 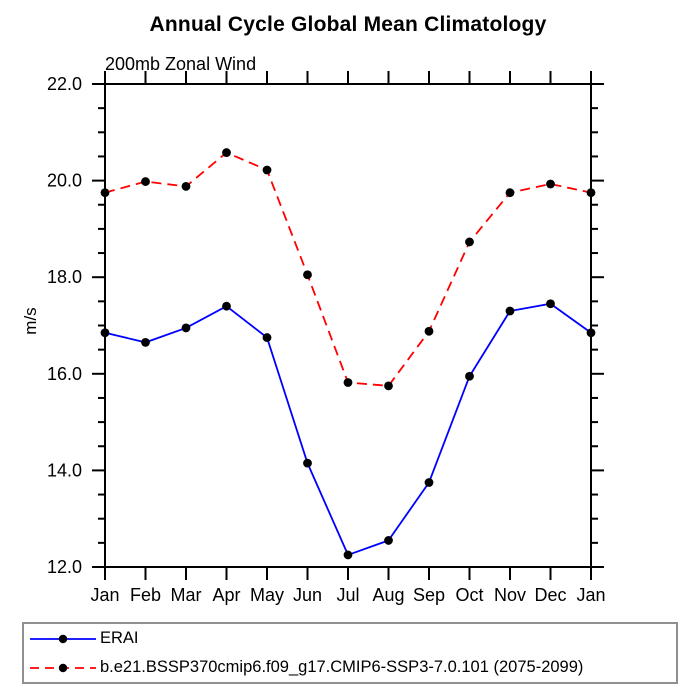 What do you see at coordinates (348, 24) in the screenshot?
I see `chart-title: Annual Cycle Global Mean Climatology` at bounding box center [348, 24].